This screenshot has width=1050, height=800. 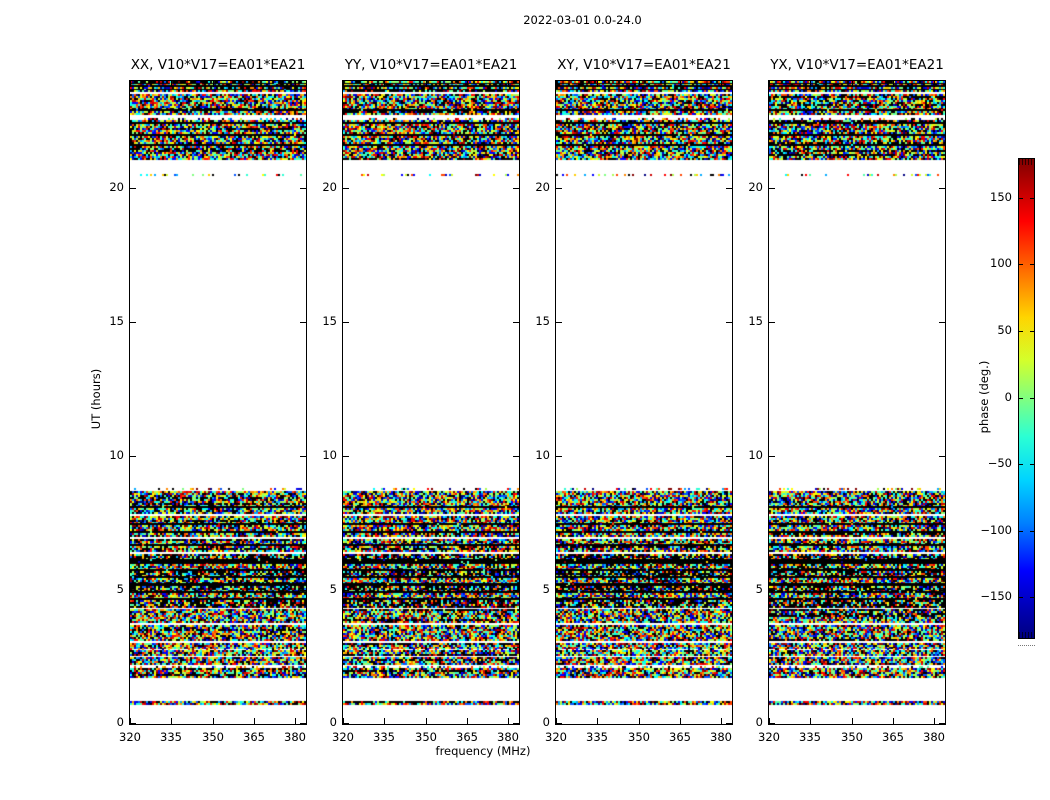 What do you see at coordinates (431, 402) in the screenshot?
I see `phase-heatmap-canvas-yy` at bounding box center [431, 402].